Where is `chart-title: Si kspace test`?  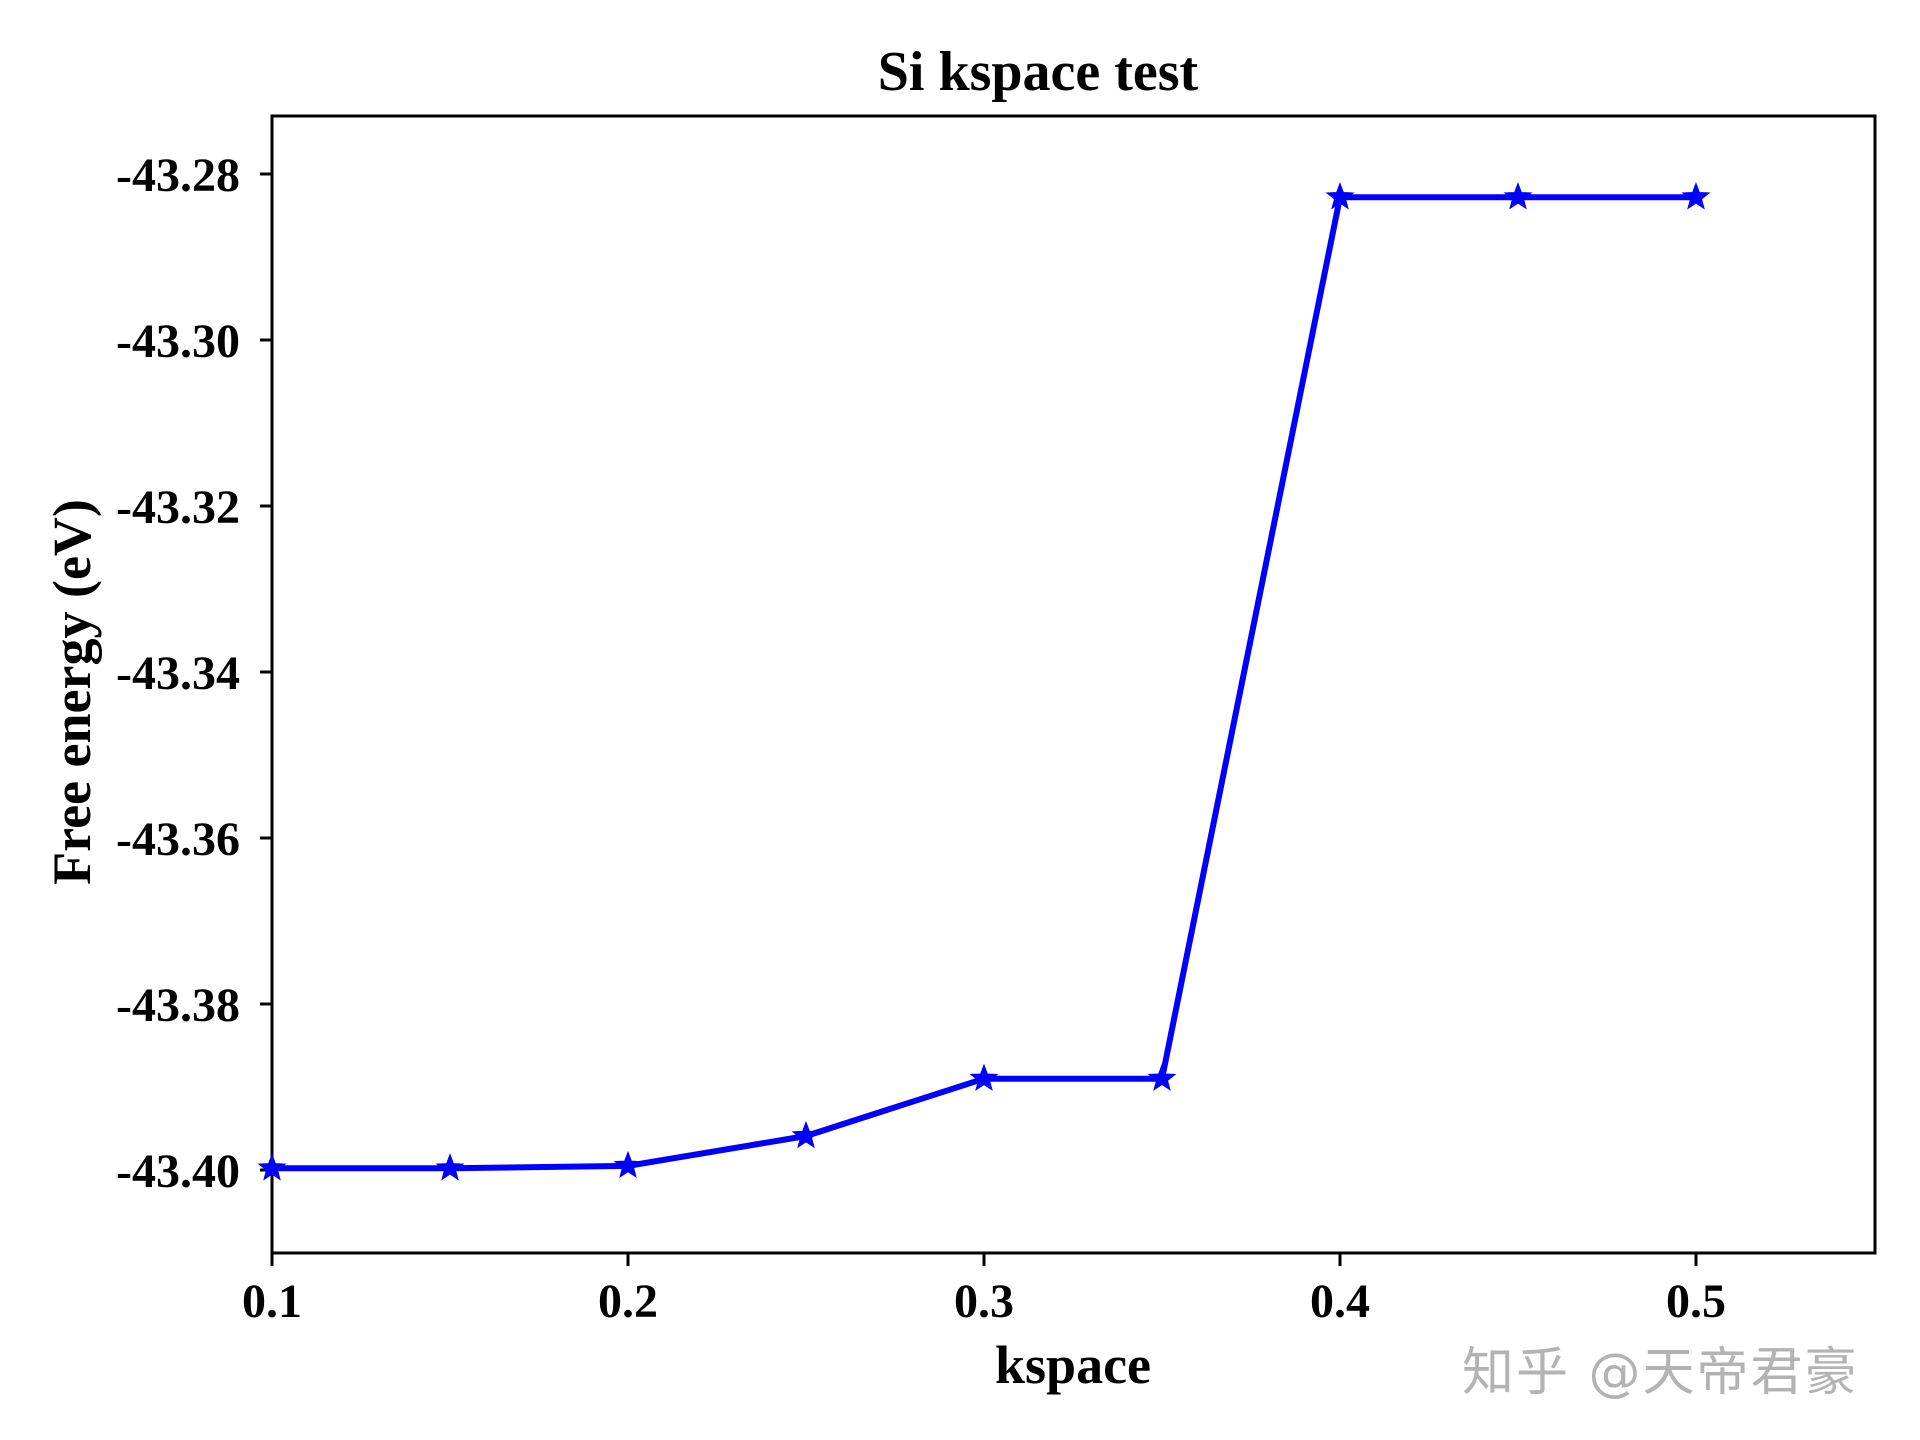
chart-title: Si kspace test is located at coordinates (1038, 72).